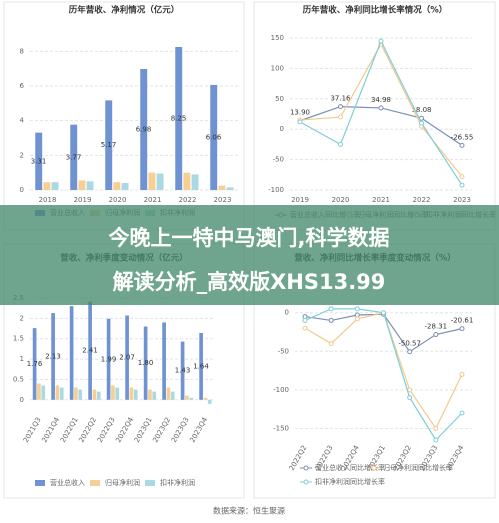  What do you see at coordinates (153, 200) in the screenshot?
I see `x-tick-label: 2021` at bounding box center [153, 200].